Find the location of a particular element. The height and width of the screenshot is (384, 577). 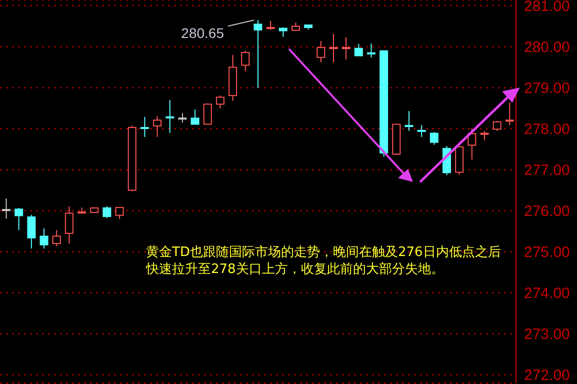

annotation: 280.65 is located at coordinates (202, 33).